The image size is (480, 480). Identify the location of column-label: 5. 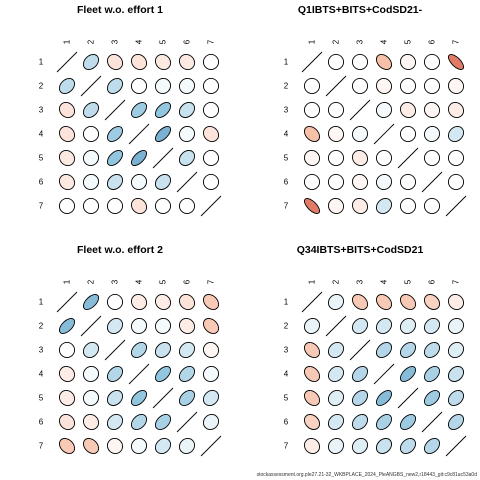
(408, 41).